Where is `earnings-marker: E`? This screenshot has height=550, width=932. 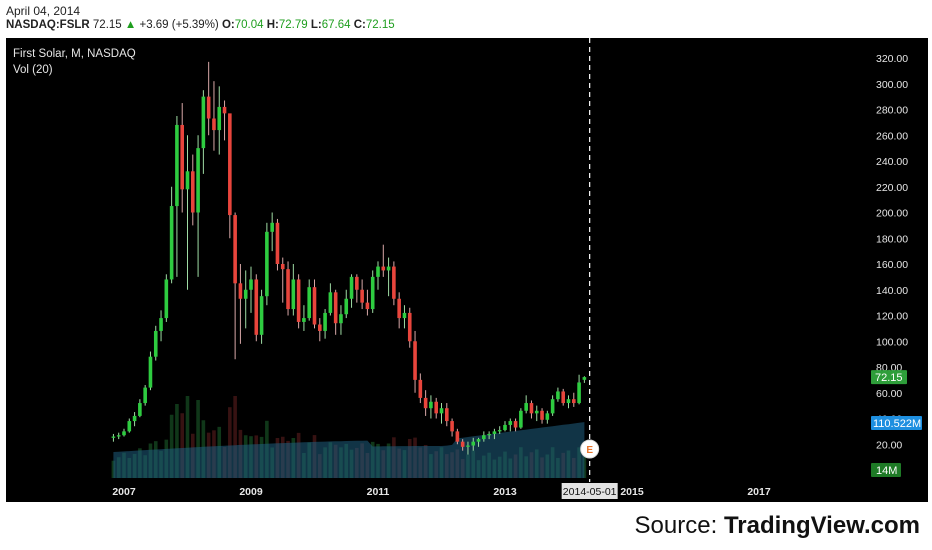 earnings-marker: E is located at coordinates (590, 449).